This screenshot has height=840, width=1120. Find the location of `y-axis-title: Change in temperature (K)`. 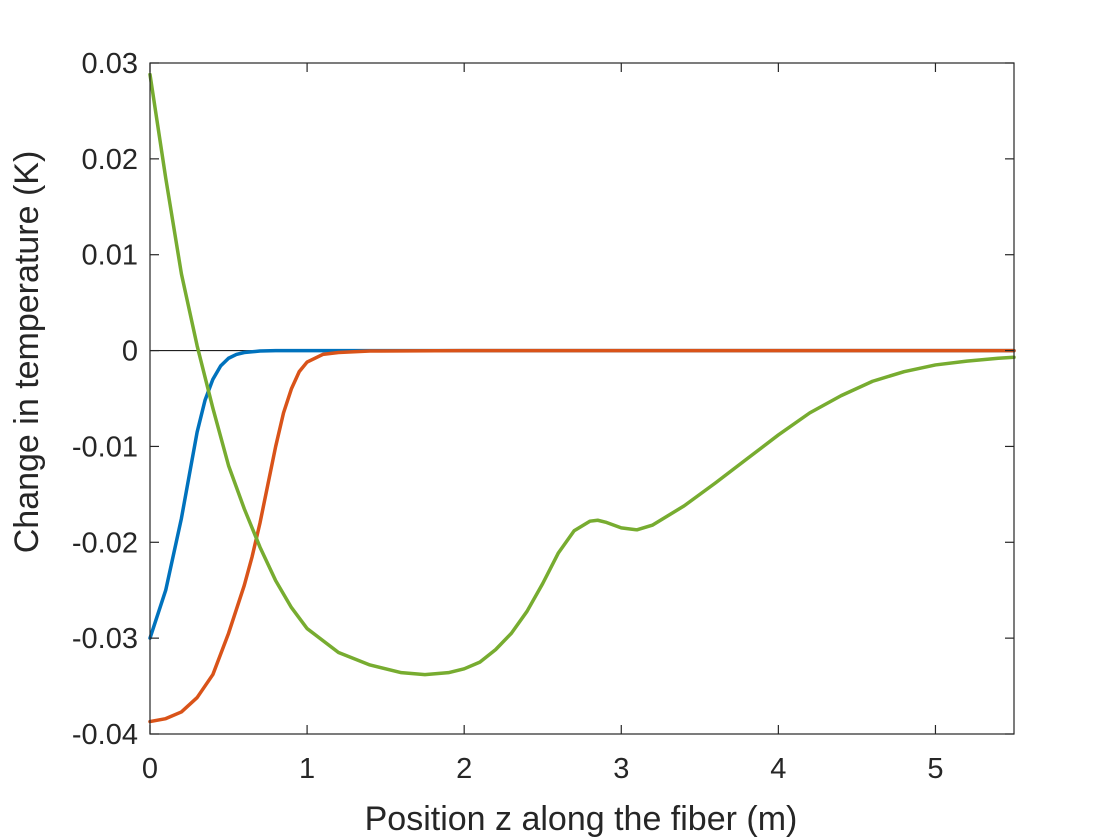

y-axis-title: Change in temperature (K) is located at coordinates (27, 352).